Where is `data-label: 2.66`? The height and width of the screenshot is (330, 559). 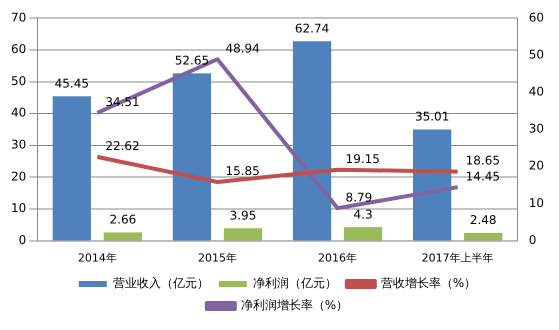 data-label: 2.66 is located at coordinates (122, 219).